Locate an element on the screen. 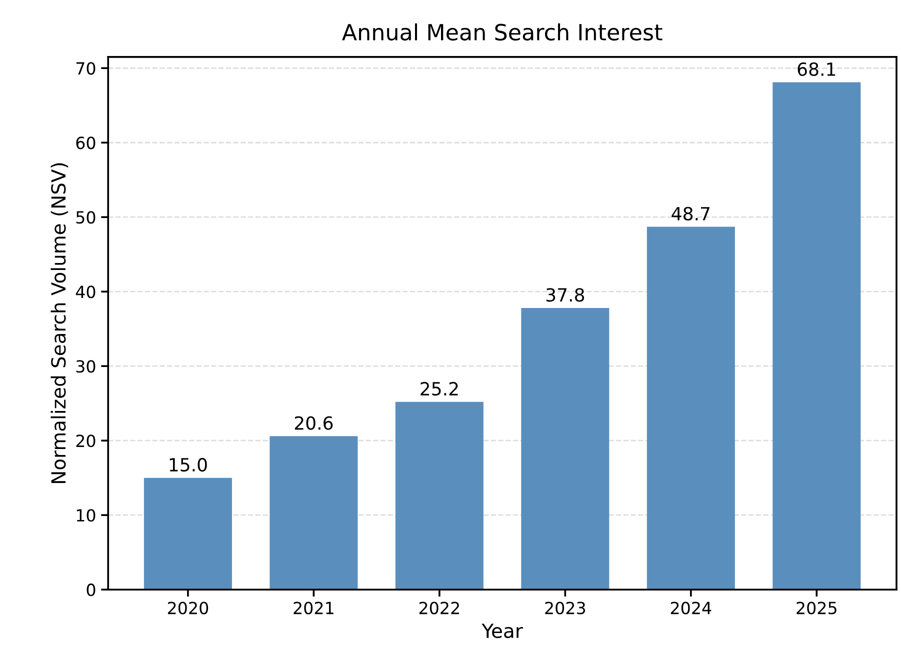 This screenshot has width=901, height=670. y-tick-label: 20 is located at coordinates (86, 441).